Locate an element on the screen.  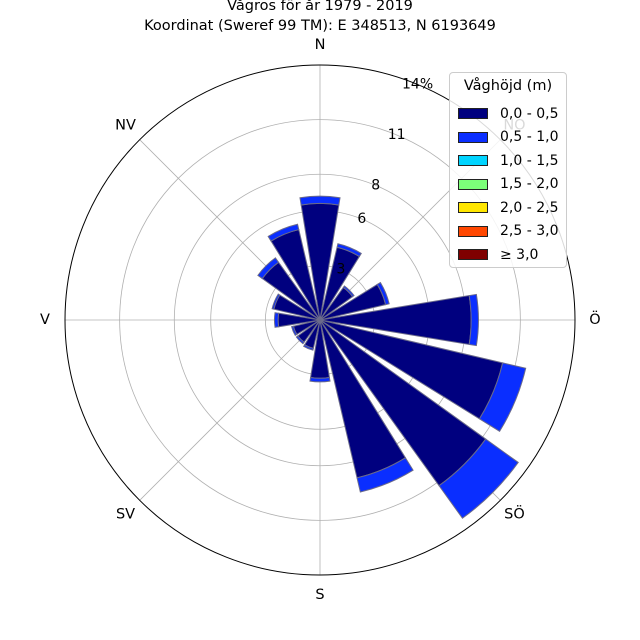
legend-entry: ≥ 3,0 is located at coordinates (498, 254).